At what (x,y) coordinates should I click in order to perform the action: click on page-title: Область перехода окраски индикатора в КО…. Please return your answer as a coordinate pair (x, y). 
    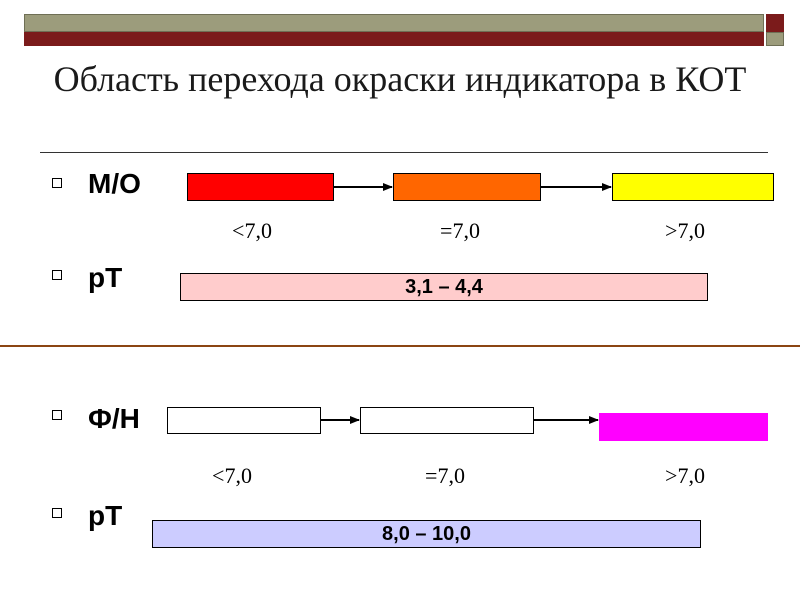
    Looking at the image, I should click on (400, 79).